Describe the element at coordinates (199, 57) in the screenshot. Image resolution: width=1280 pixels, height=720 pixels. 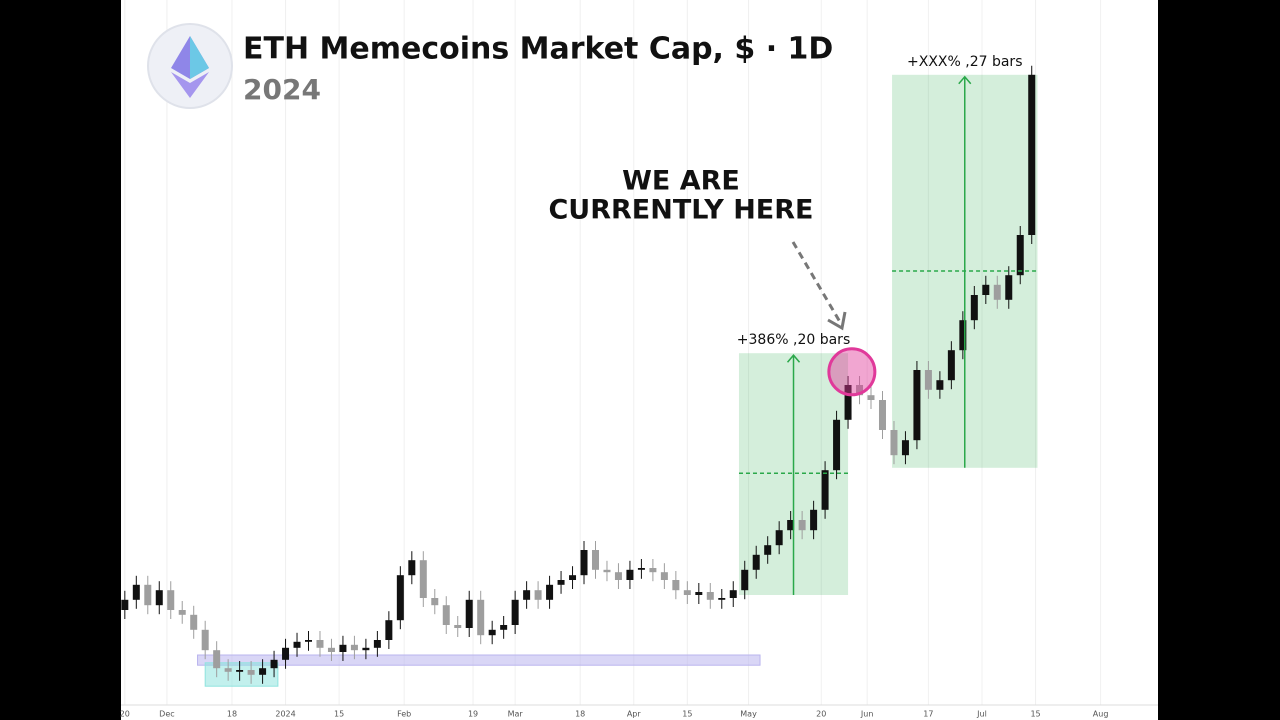
I see `logo-eth-top-right` at that location.